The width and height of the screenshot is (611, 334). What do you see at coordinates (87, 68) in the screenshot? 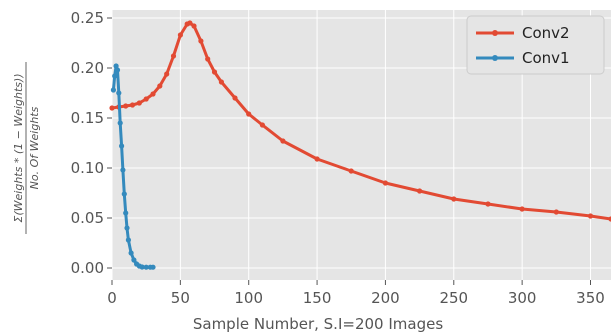
I see `y-tick-label: 0.20` at bounding box center [87, 68].